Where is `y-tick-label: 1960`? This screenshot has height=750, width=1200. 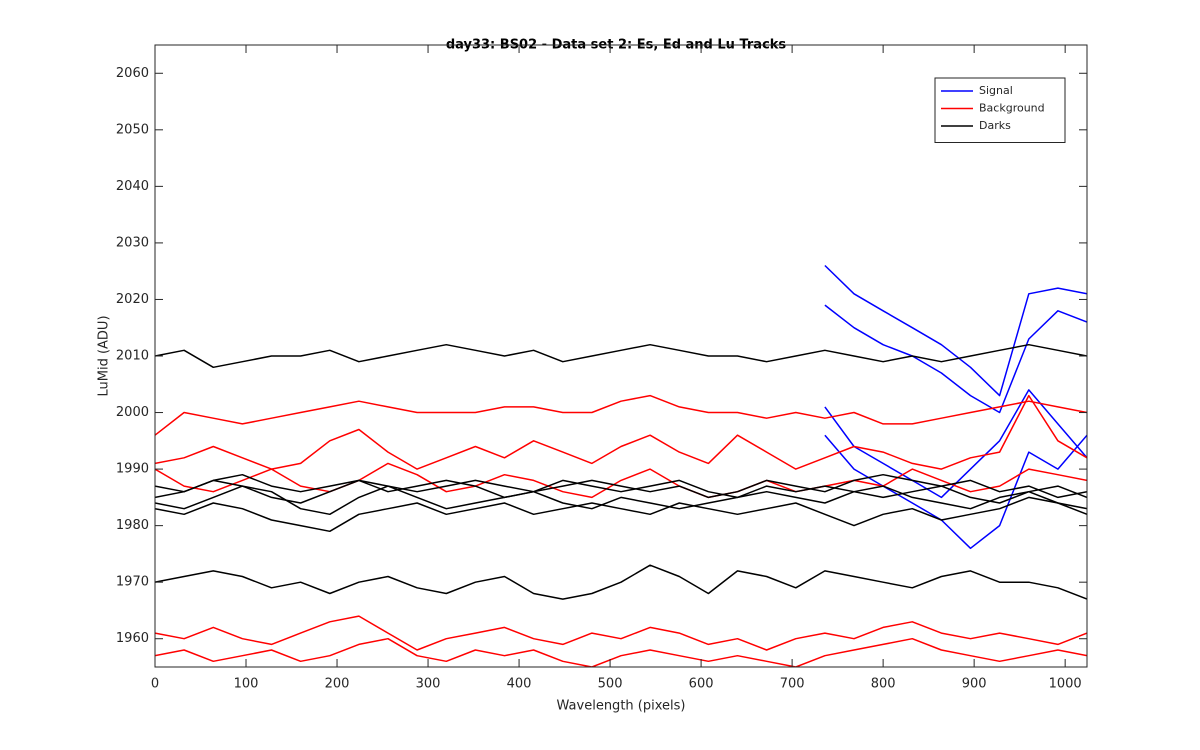 y-tick-label: 1960 is located at coordinates (132, 638).